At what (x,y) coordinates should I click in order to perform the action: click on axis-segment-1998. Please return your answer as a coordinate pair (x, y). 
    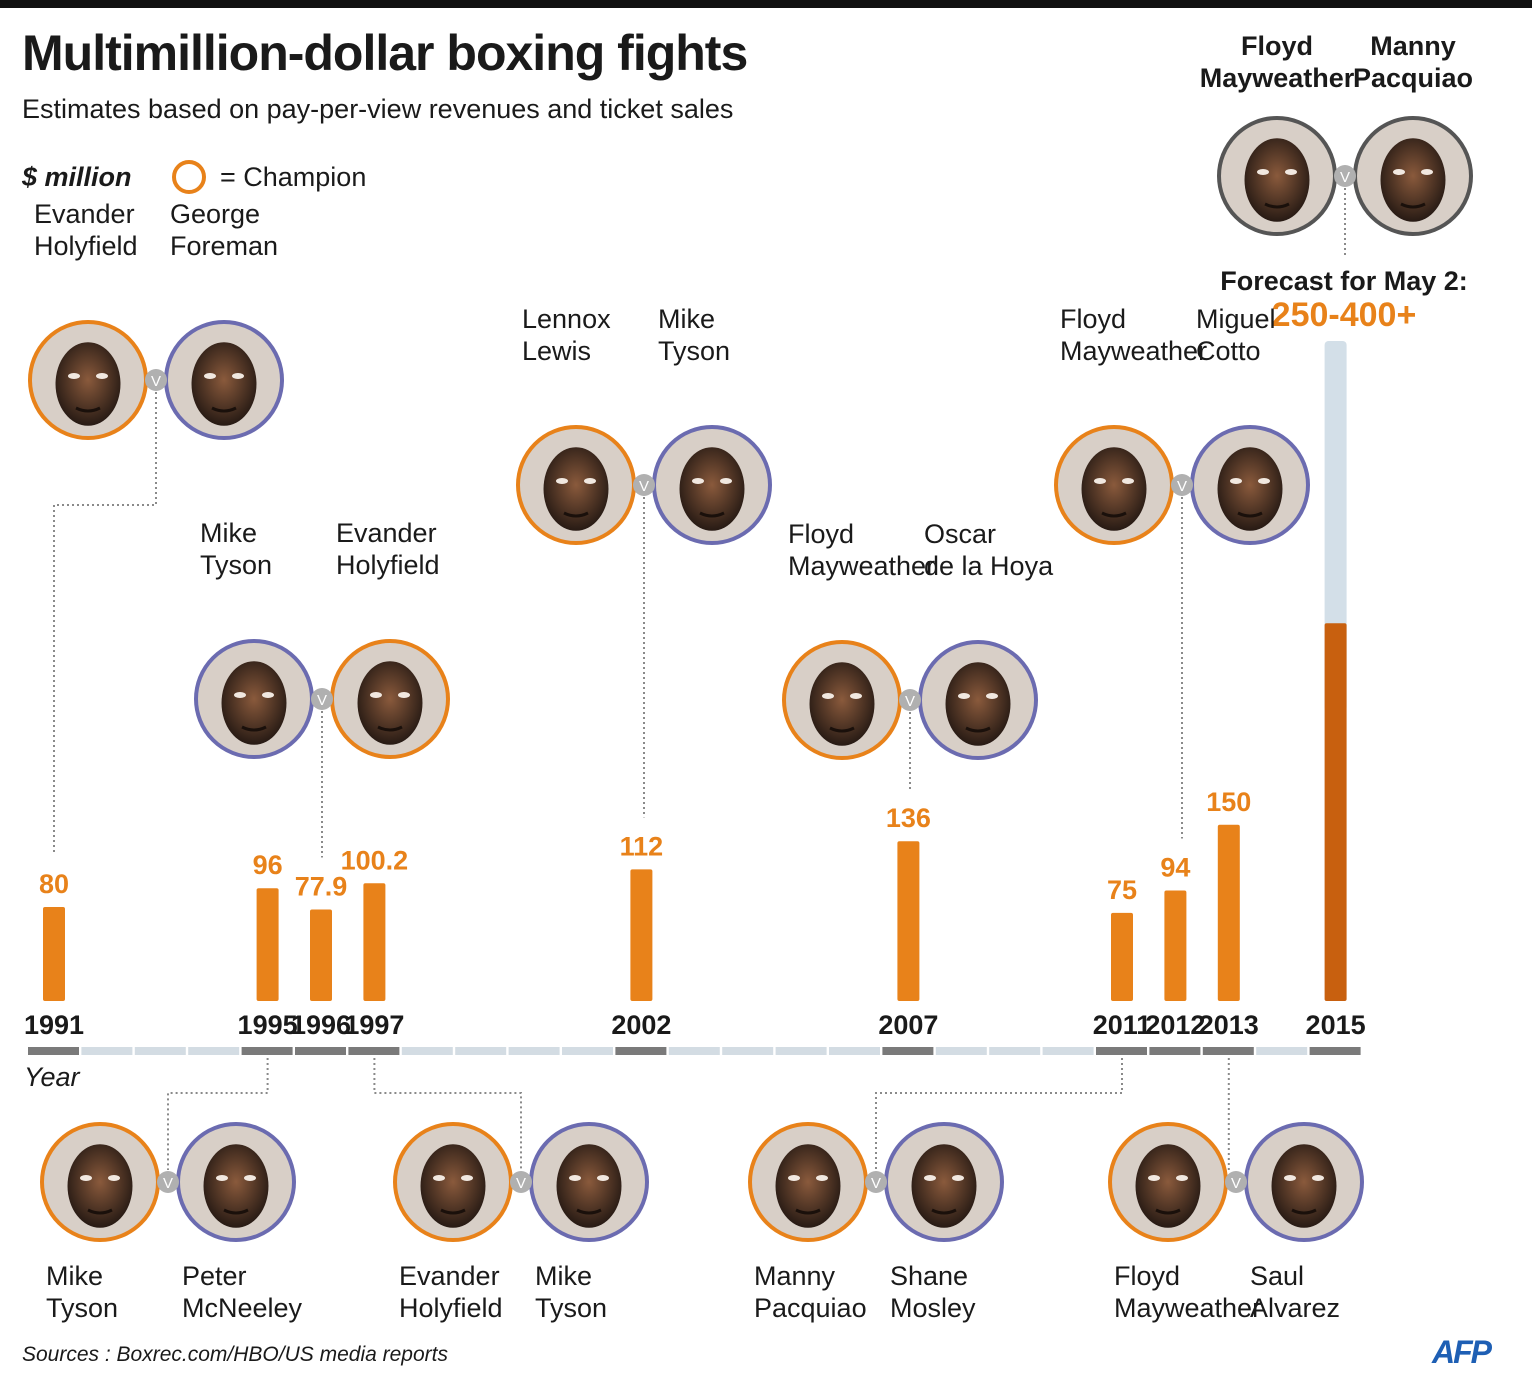
    Looking at the image, I should click on (427, 1051).